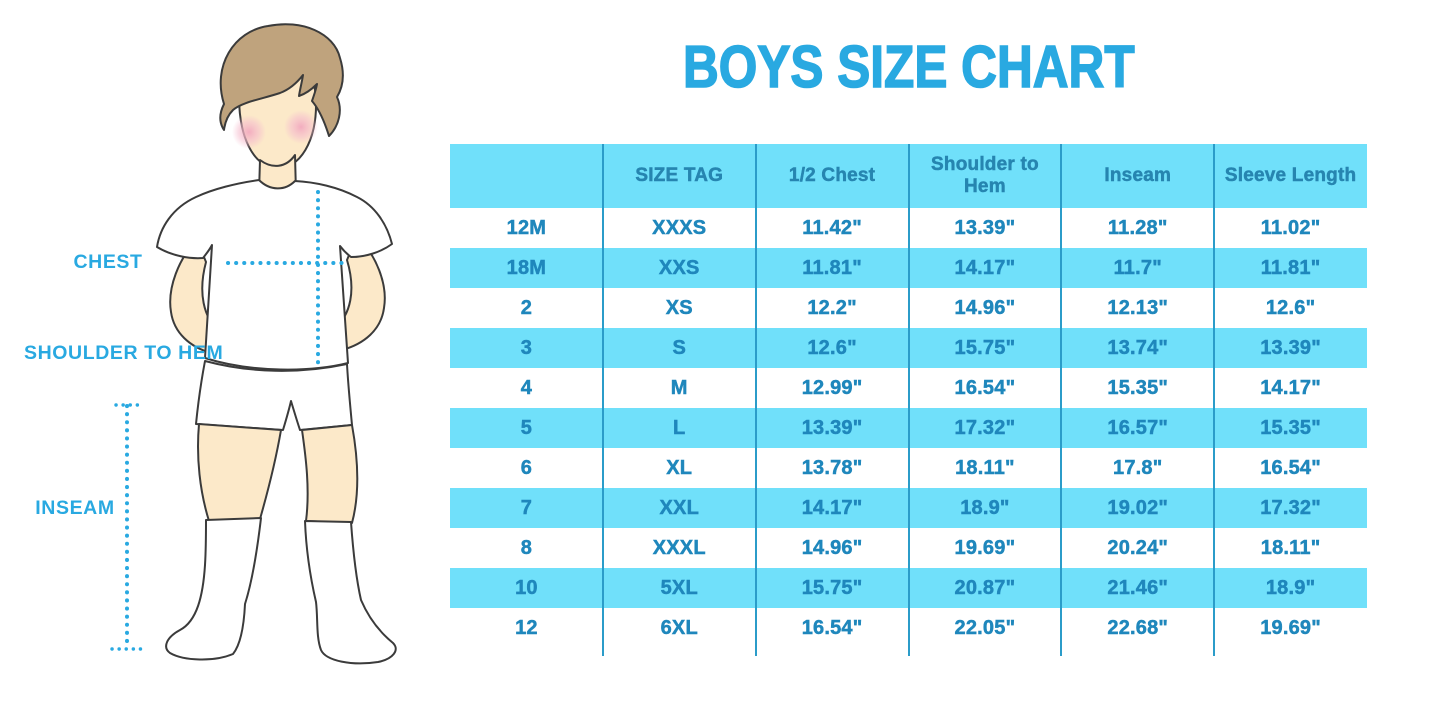 The image size is (1445, 723). I want to click on table-cell: XXXL, so click(679, 547).